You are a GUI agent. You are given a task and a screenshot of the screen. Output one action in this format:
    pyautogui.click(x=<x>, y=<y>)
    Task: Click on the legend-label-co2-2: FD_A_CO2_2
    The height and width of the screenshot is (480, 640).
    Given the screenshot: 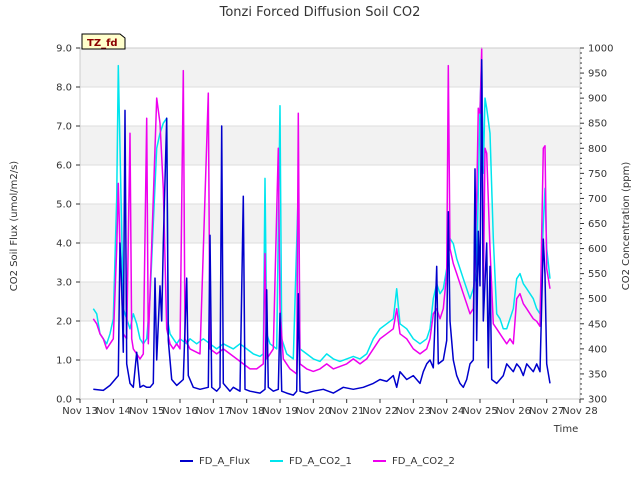 What is the action you would take?
    pyautogui.click(x=423, y=461)
    